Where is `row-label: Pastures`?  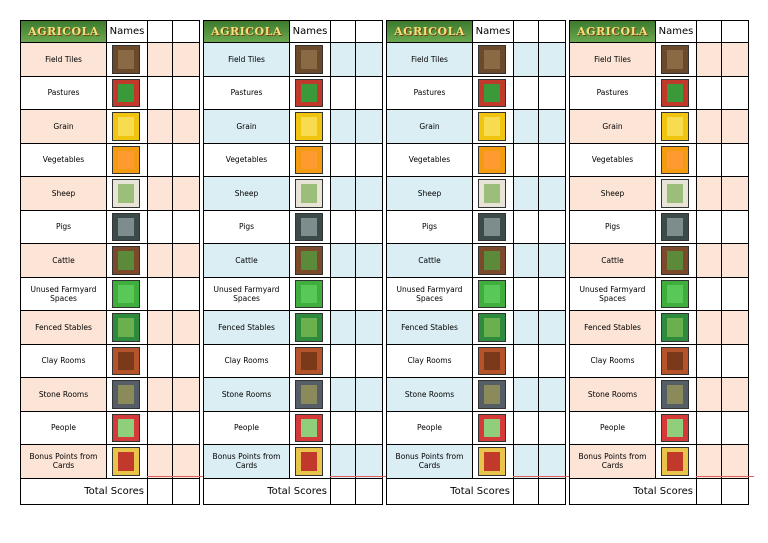
row-label: Pastures is located at coordinates (612, 92).